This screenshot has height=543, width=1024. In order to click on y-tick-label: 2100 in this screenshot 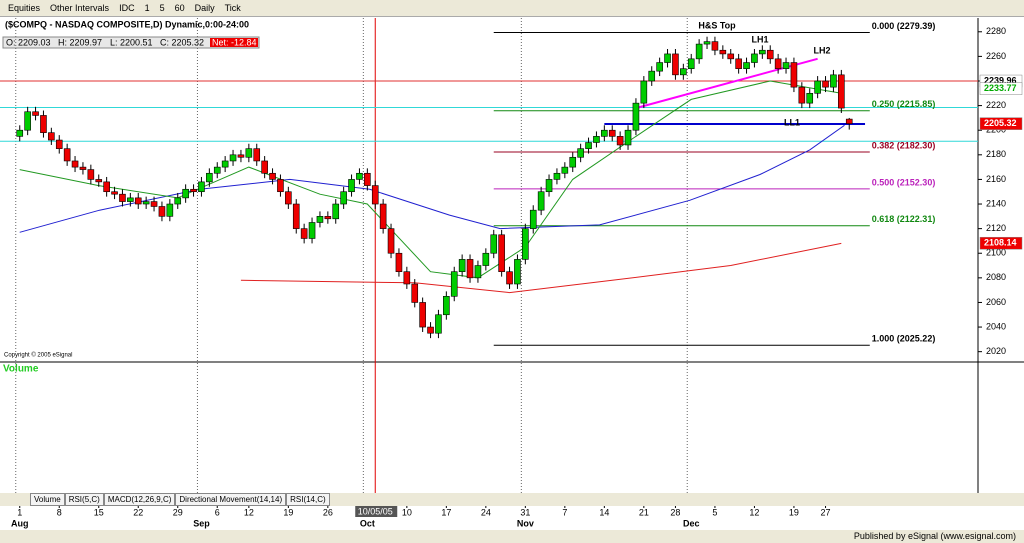, I will do `click(996, 253)`.